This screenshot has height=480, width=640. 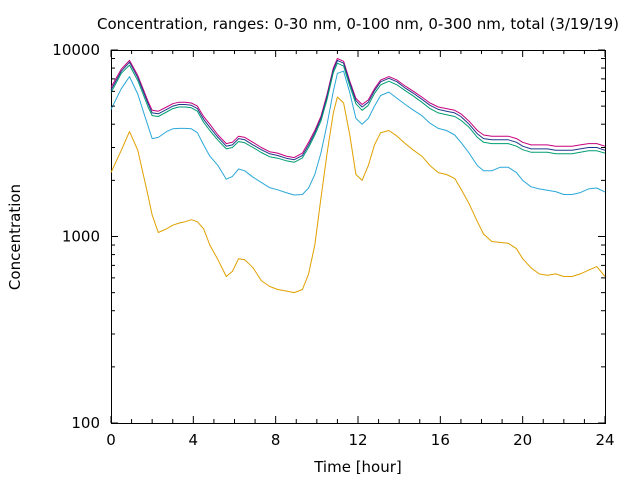 I want to click on x-tick-label: 4, so click(x=194, y=440).